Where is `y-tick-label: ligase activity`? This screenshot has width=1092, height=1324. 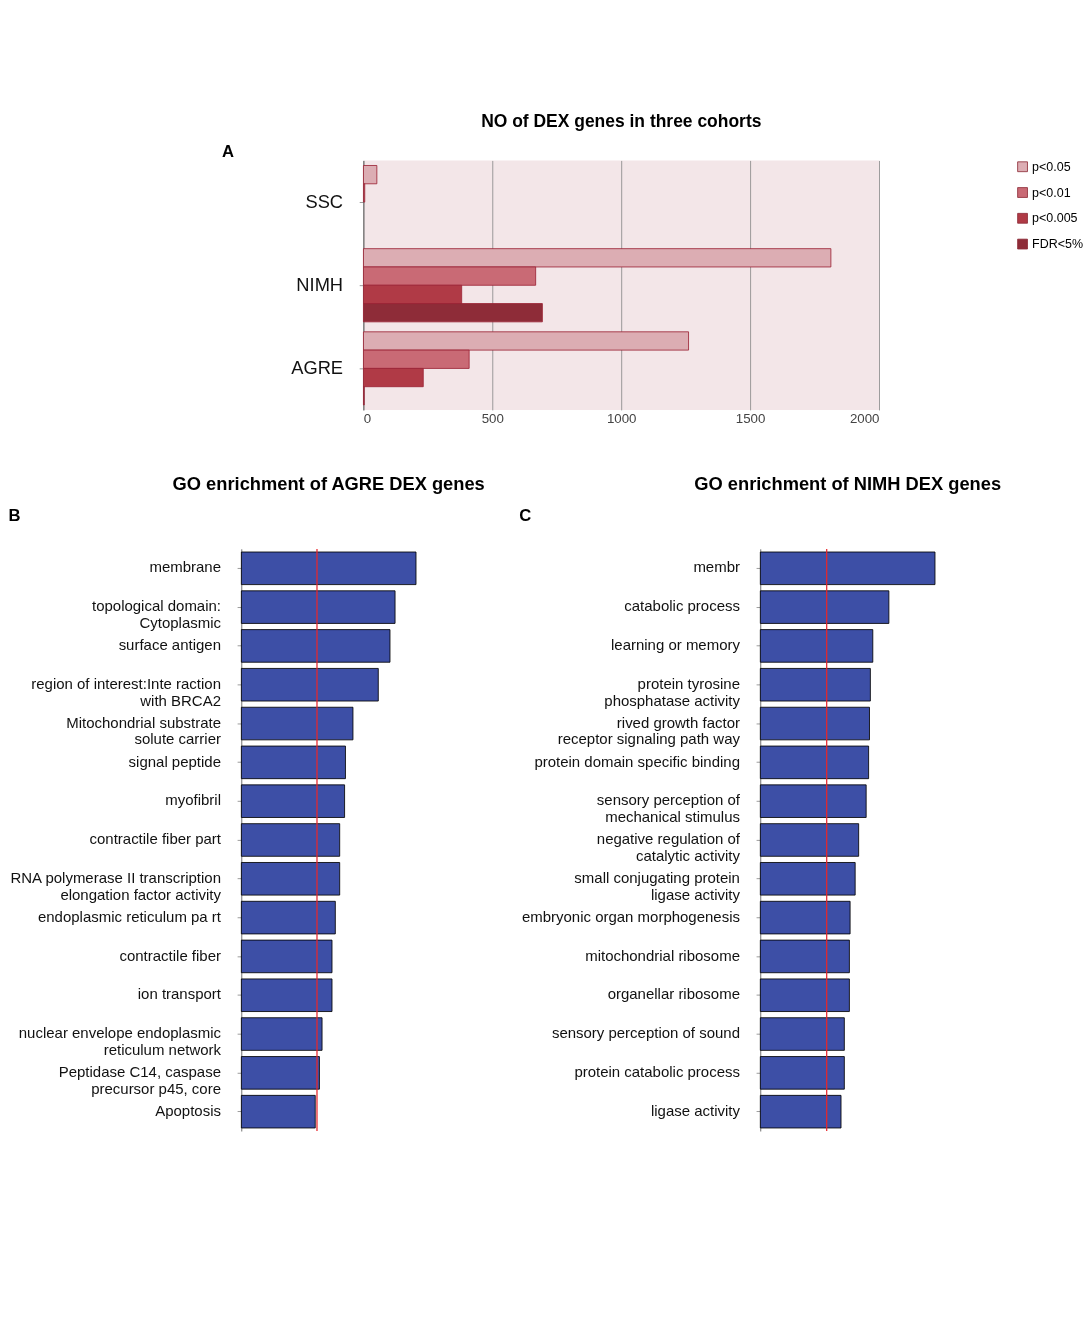
y-tick-label: ligase activity is located at coordinates (695, 1110).